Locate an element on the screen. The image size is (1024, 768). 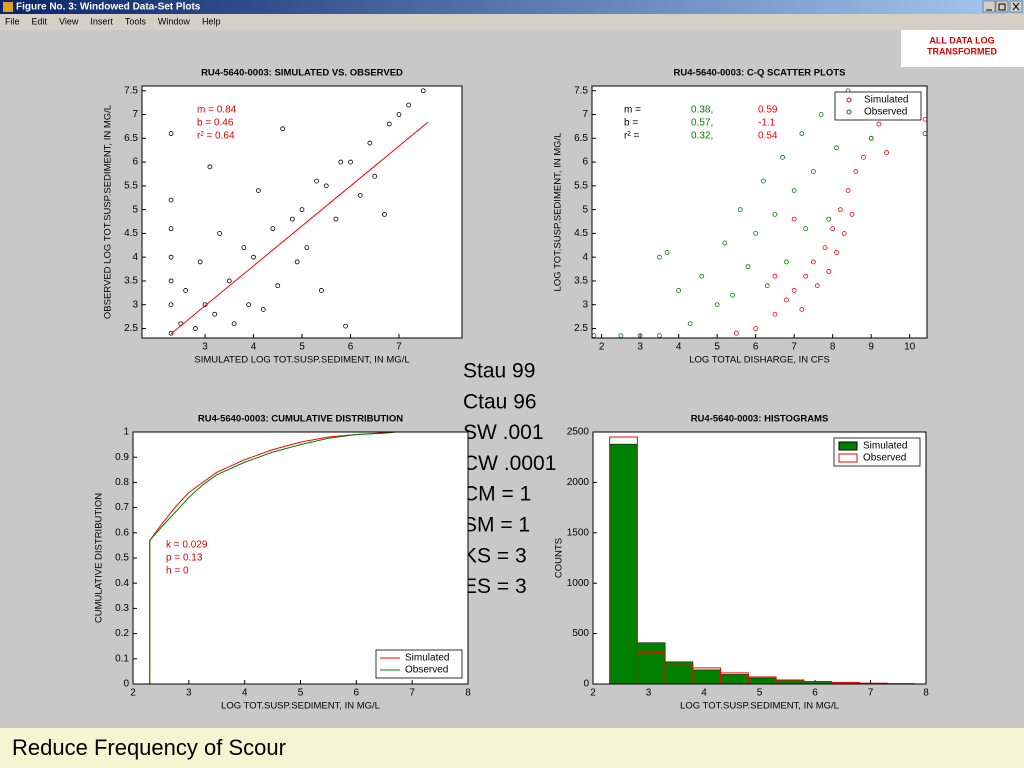
y-tick-label: 2500 is located at coordinates (578, 432).